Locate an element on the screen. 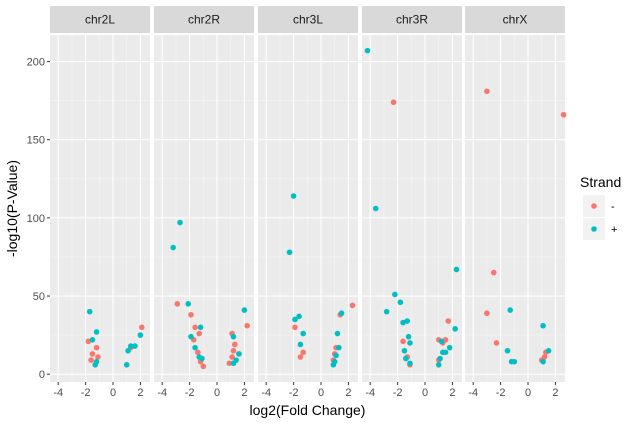 The height and width of the screenshot is (425, 640). legend-title: Strand is located at coordinates (600, 182).